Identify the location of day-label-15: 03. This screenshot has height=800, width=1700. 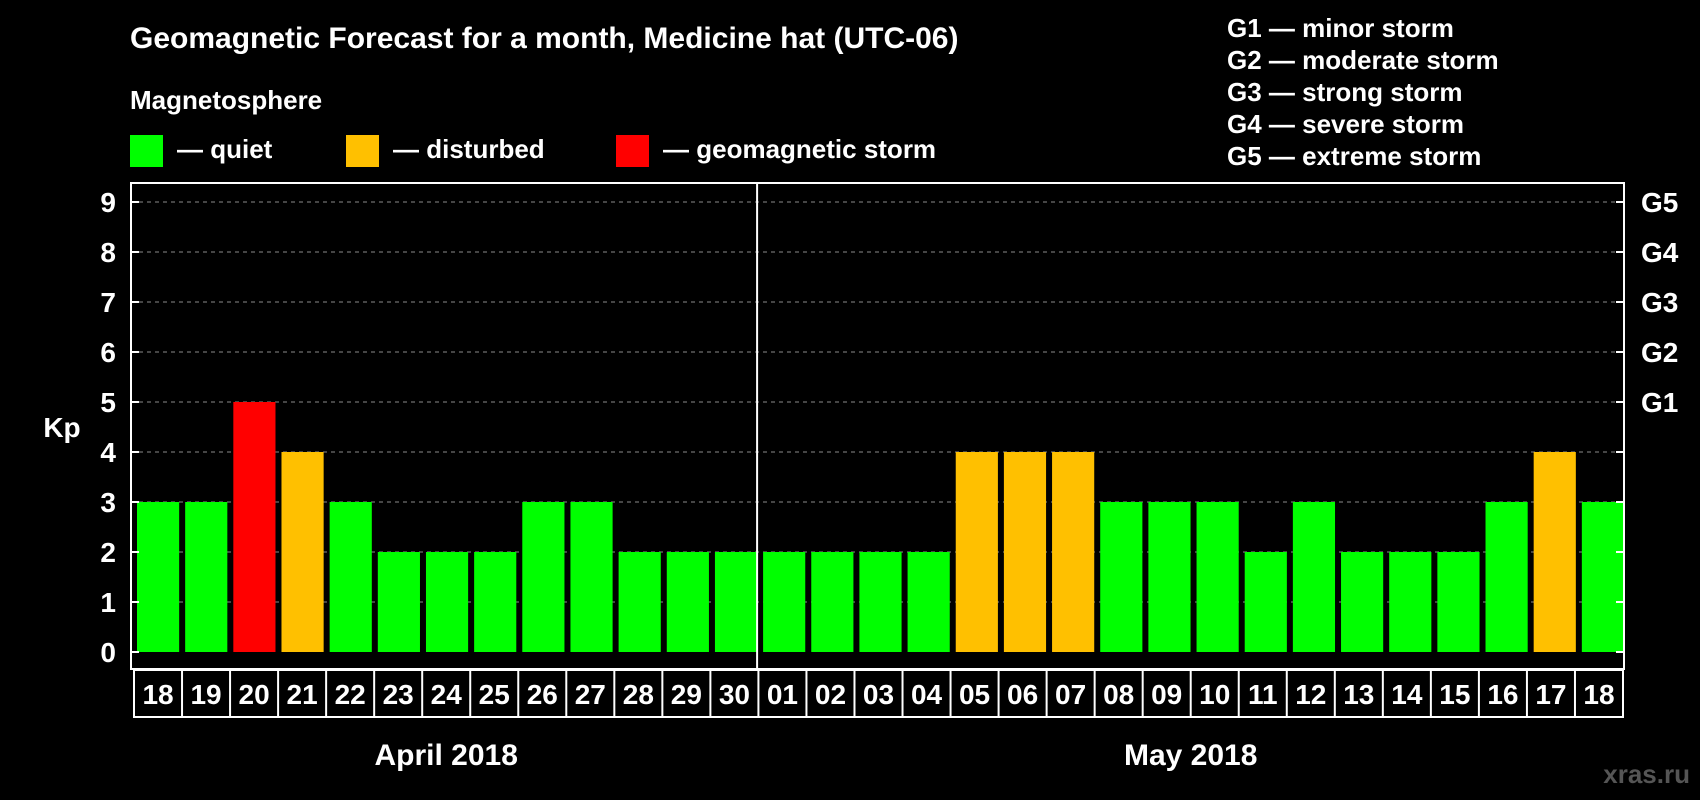
(878, 694).